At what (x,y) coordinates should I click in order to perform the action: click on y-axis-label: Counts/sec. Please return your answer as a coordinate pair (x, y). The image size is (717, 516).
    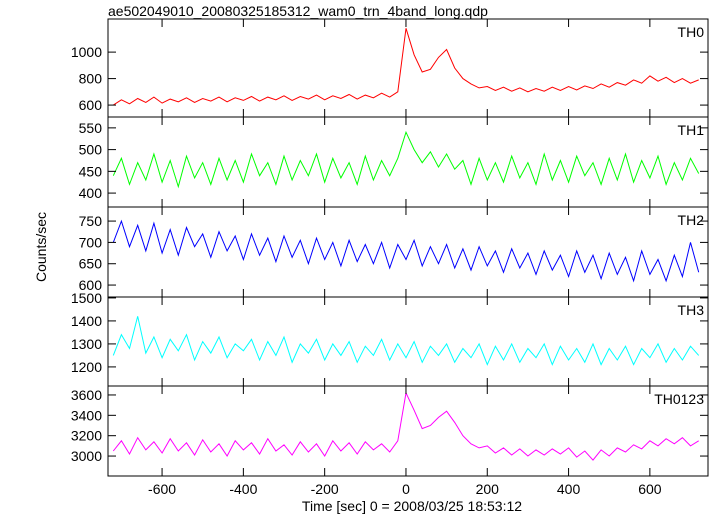
    Looking at the image, I should click on (41, 247).